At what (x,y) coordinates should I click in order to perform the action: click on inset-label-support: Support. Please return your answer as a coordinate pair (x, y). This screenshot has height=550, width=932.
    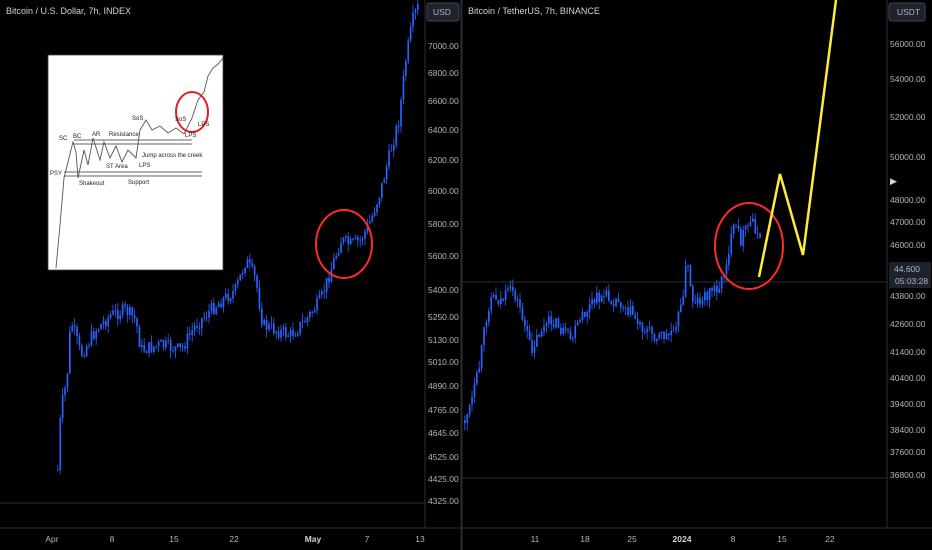
    Looking at the image, I should click on (138, 183).